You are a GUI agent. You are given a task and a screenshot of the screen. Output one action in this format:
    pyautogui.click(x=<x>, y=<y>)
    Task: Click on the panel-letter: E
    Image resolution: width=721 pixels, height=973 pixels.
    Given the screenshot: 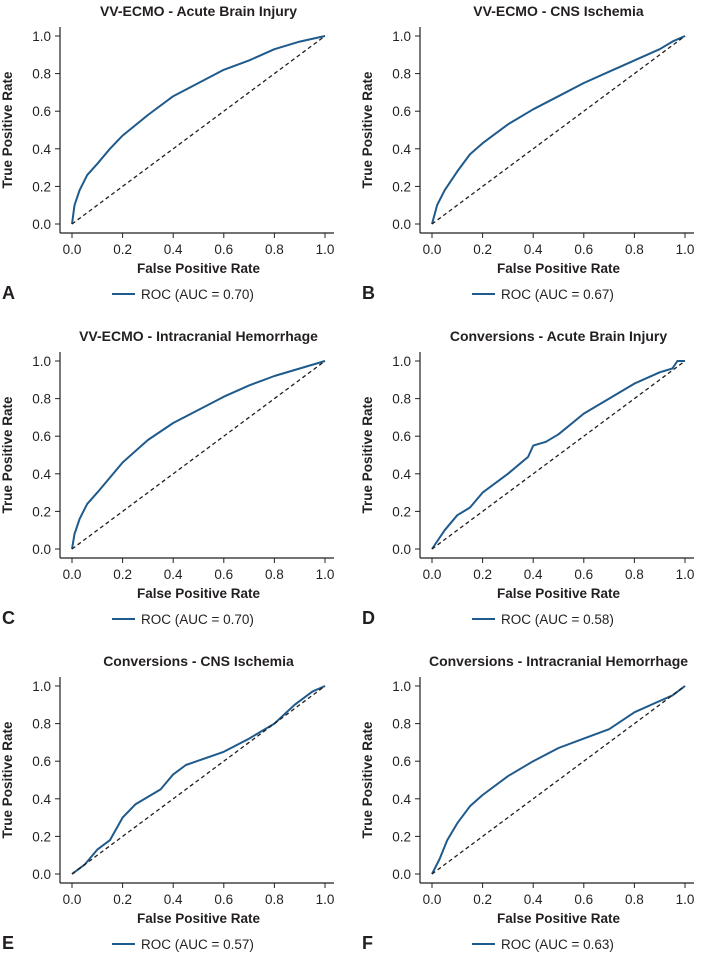 What is the action you would take?
    pyautogui.click(x=8, y=943)
    